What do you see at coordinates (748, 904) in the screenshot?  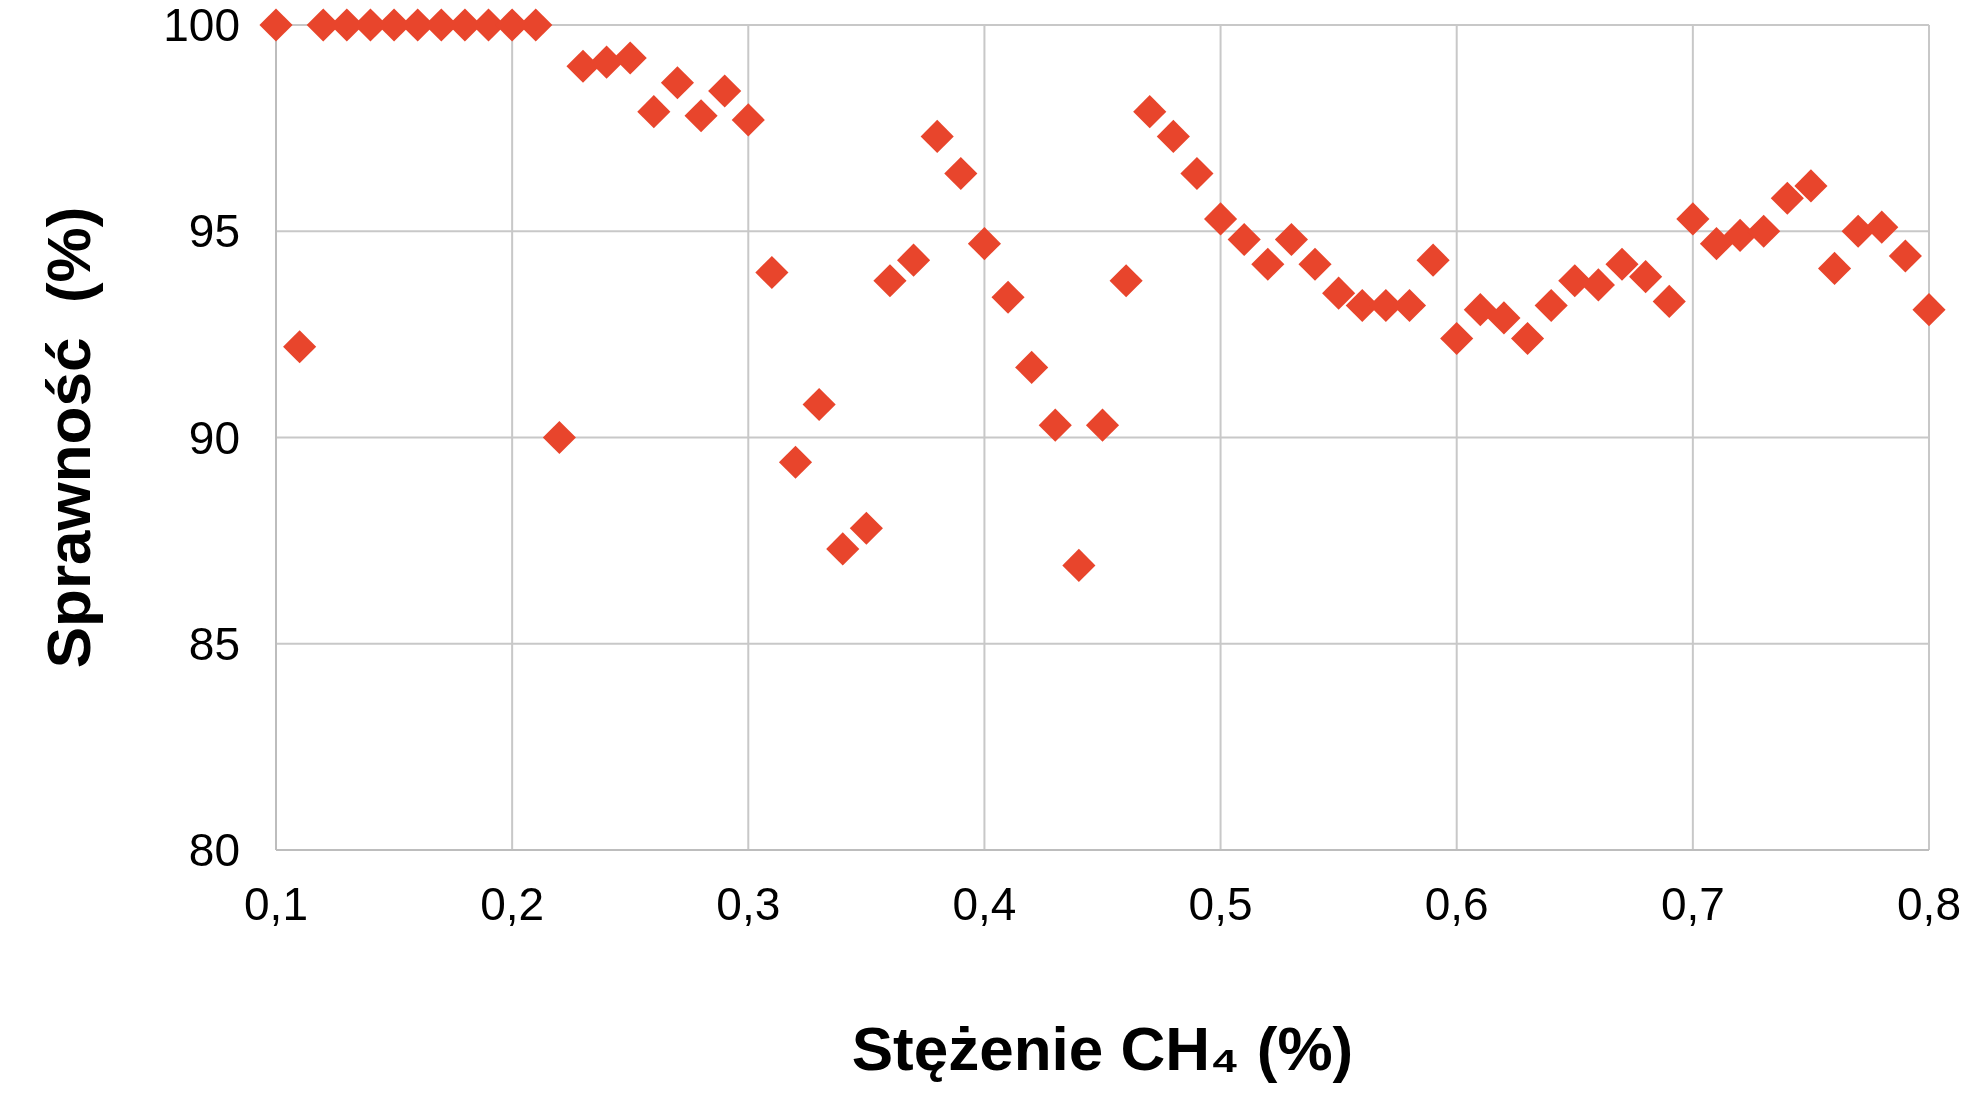 I see `x-tick-label: 0,3` at bounding box center [748, 904].